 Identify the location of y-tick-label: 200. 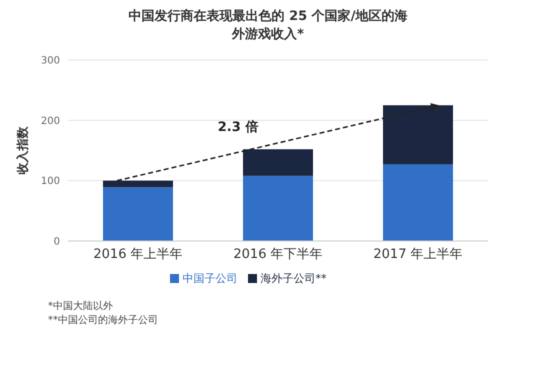
(50, 121).